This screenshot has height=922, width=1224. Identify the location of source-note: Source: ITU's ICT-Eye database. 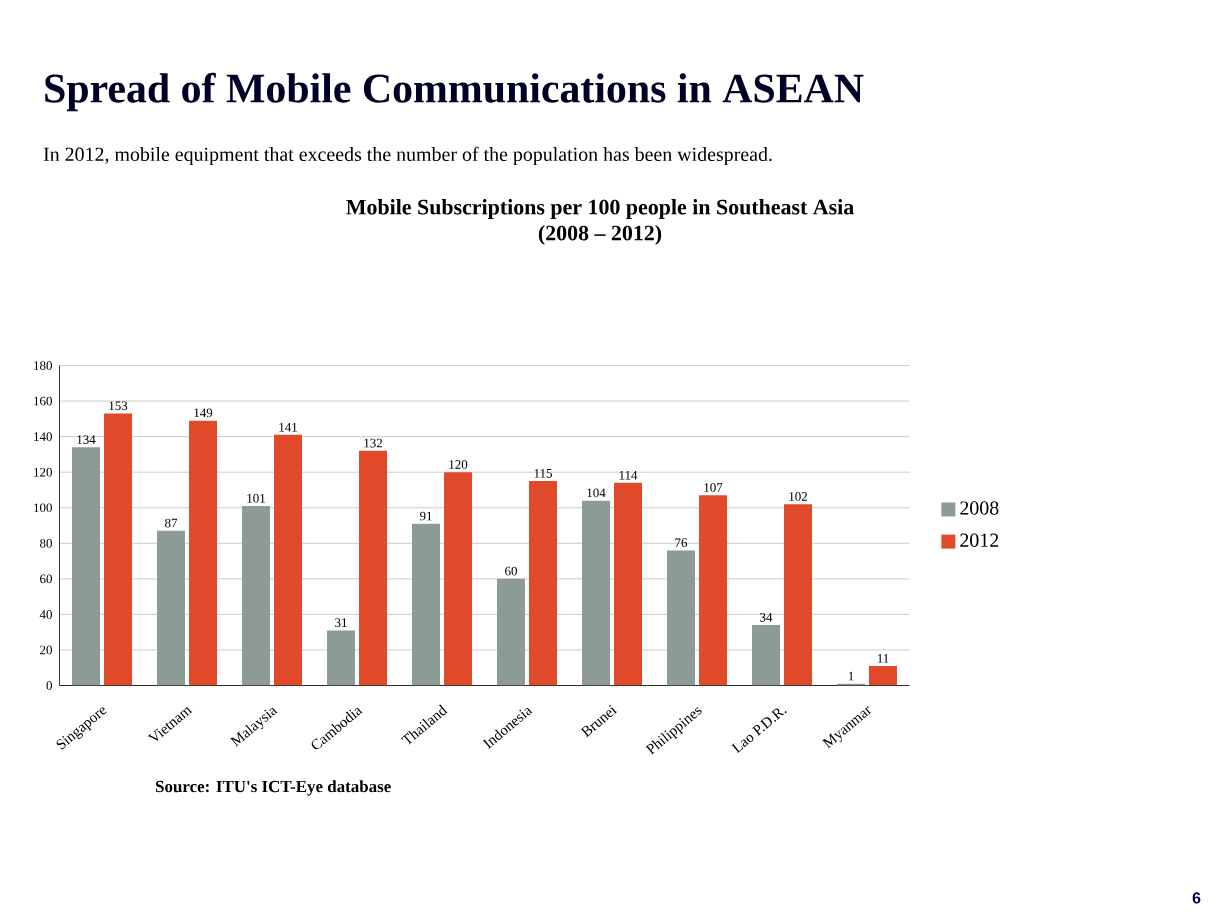
(273, 788).